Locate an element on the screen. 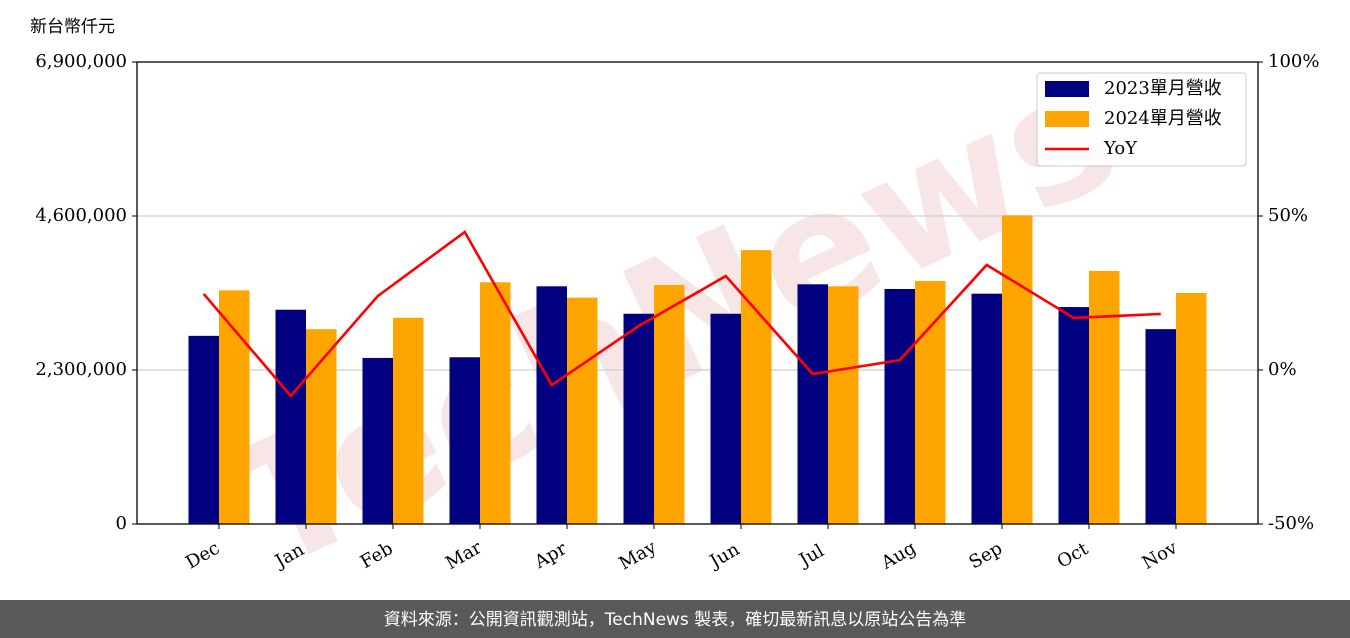 The image size is (1350, 638). x-tick-label: Nov is located at coordinates (1160, 555).